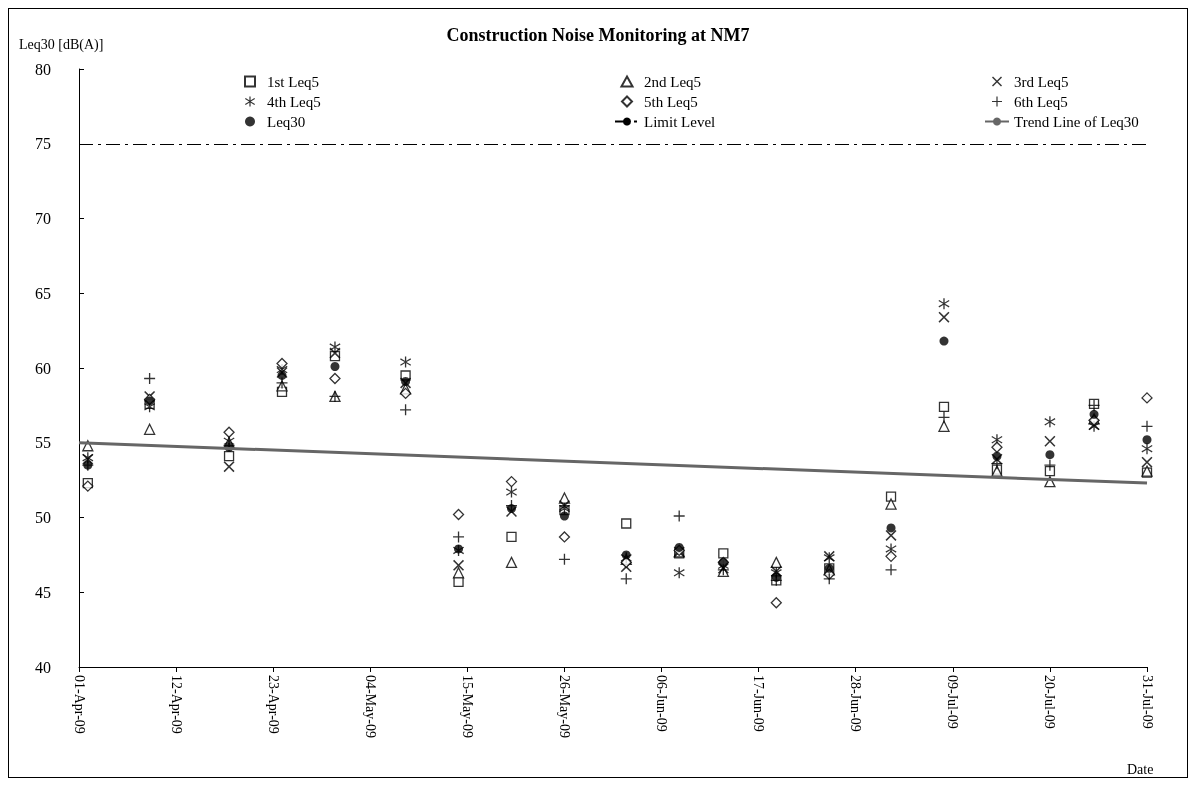  Describe the element at coordinates (176, 704) in the screenshot. I see `x-tick-label: 12-Apr-09` at that location.